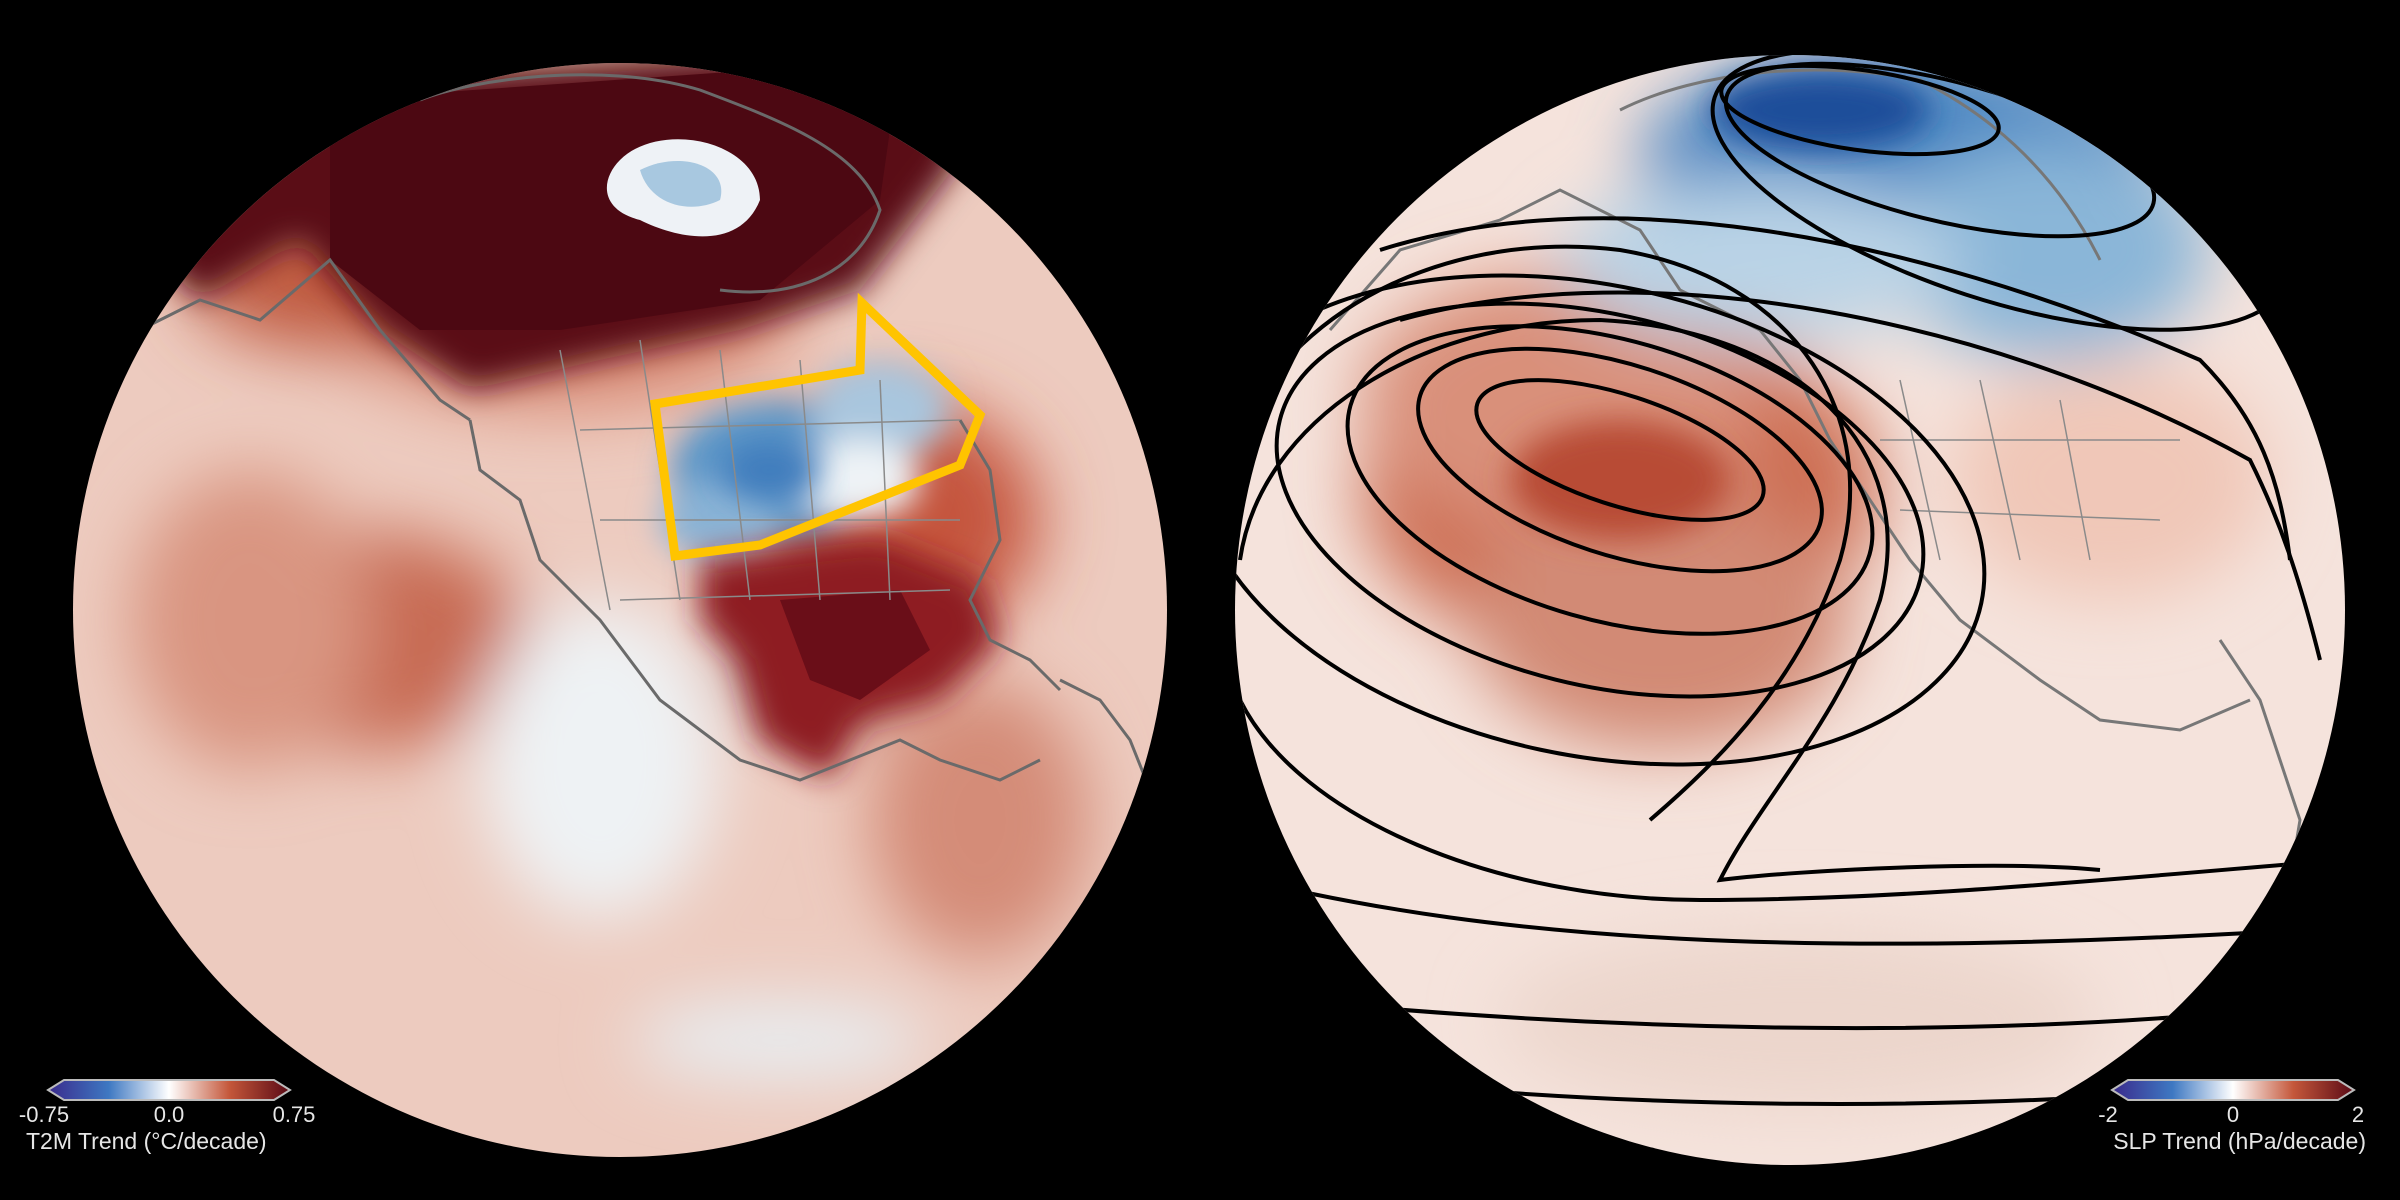 The height and width of the screenshot is (1200, 2400). I want to click on study-region-box, so click(817, 427).